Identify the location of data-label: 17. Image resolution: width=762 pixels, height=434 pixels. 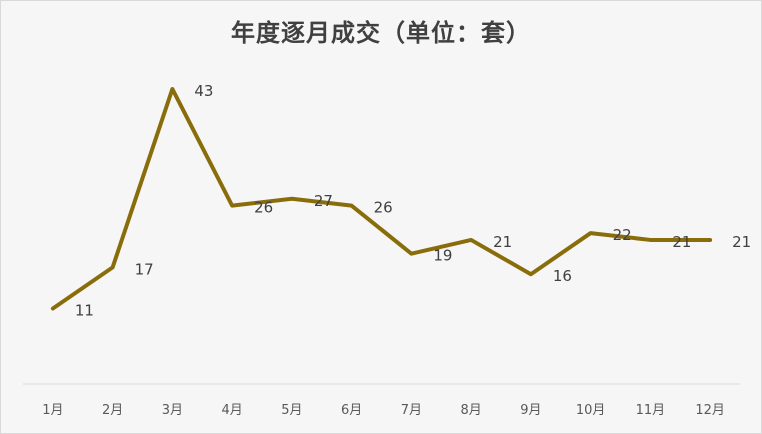
(144, 269).